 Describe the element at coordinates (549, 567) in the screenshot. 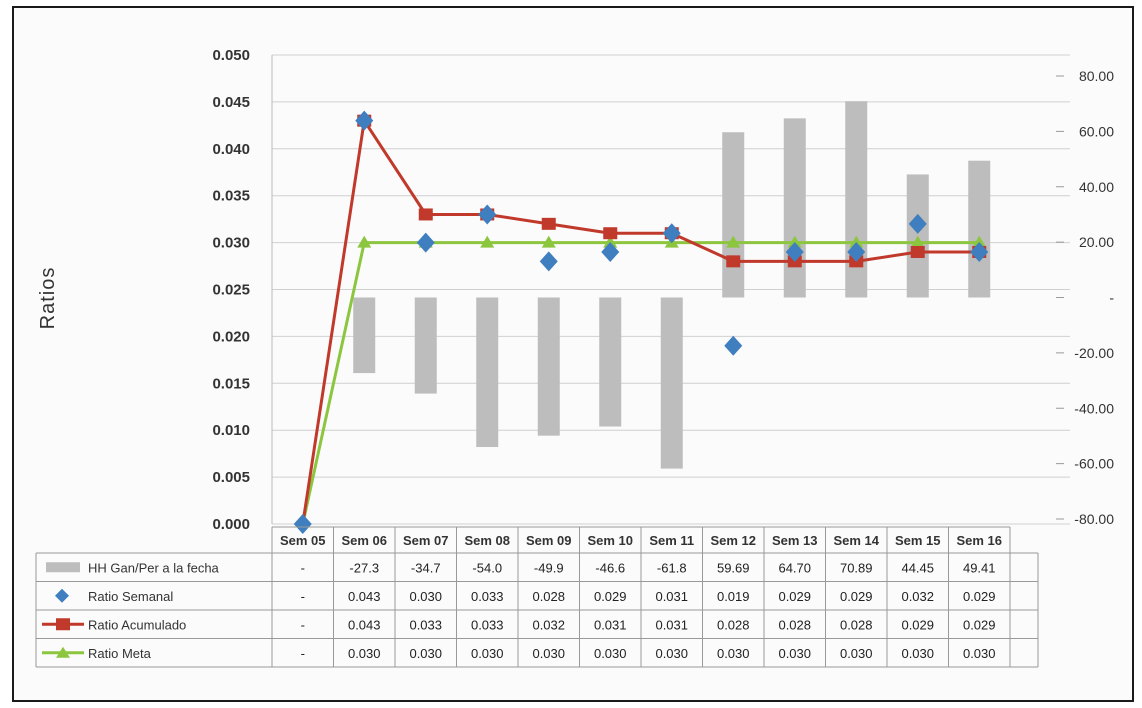

I see `table-cell: -49.9` at that location.